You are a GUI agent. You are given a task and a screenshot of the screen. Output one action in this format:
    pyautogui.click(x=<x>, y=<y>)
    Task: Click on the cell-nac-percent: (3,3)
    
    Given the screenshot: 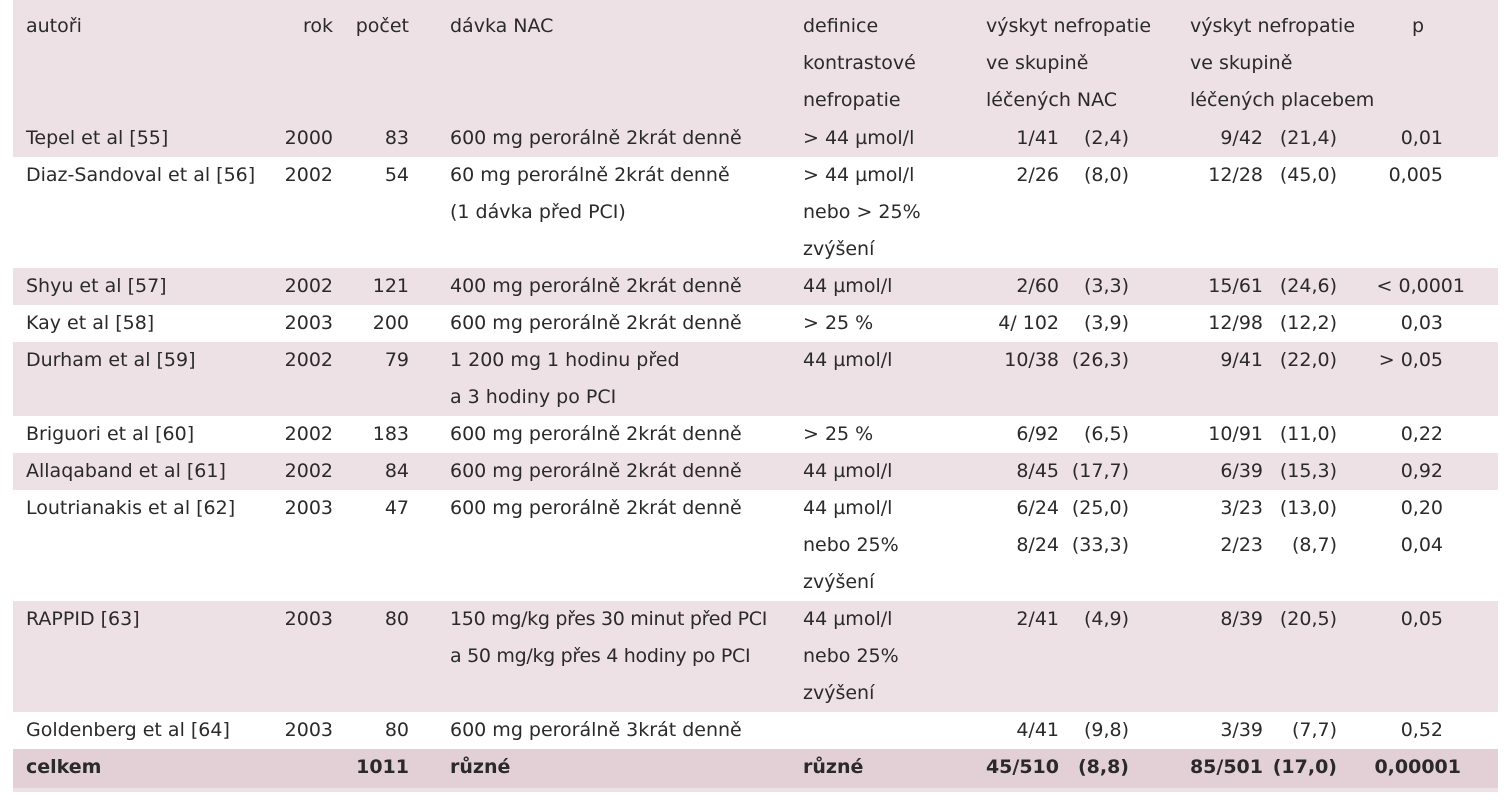 What is the action you would take?
    pyautogui.click(x=1106, y=286)
    